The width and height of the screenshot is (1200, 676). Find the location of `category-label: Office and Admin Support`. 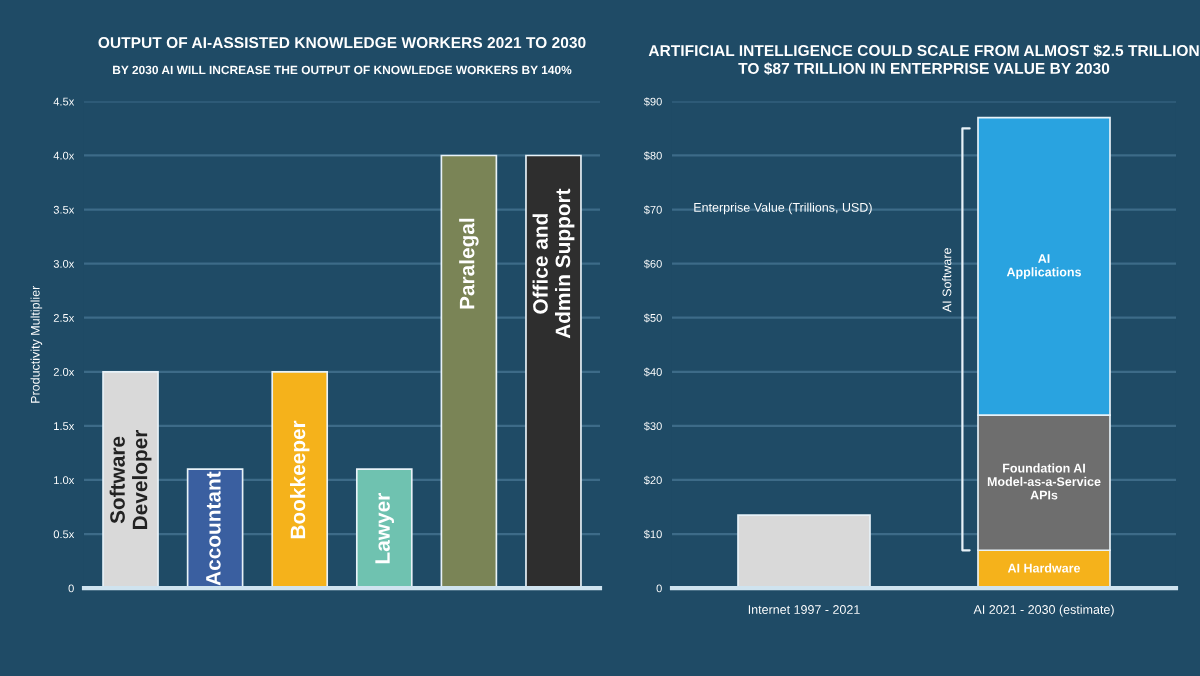

category-label: Office and Admin Support is located at coordinates (553, 263).